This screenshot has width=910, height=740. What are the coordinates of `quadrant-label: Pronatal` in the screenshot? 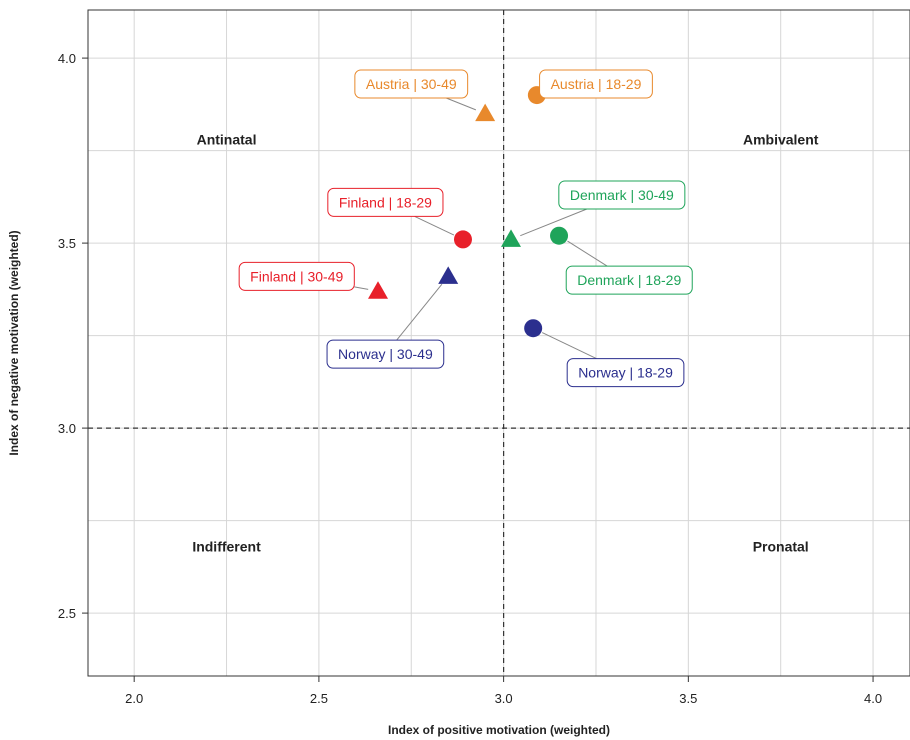 It's located at (781, 547).